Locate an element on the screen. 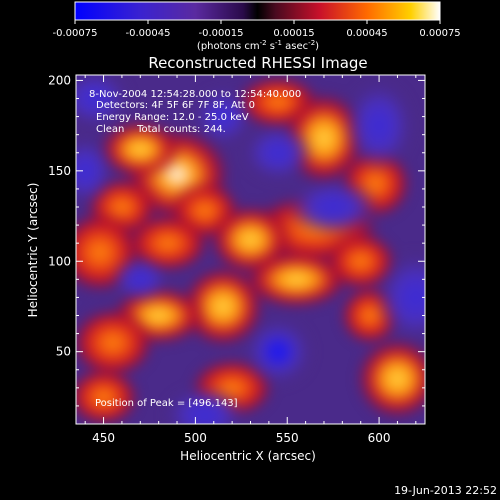 This screenshot has height=500, width=500. footer-timestamp: 19-Jun-2013 22:52 is located at coordinates (445, 490).